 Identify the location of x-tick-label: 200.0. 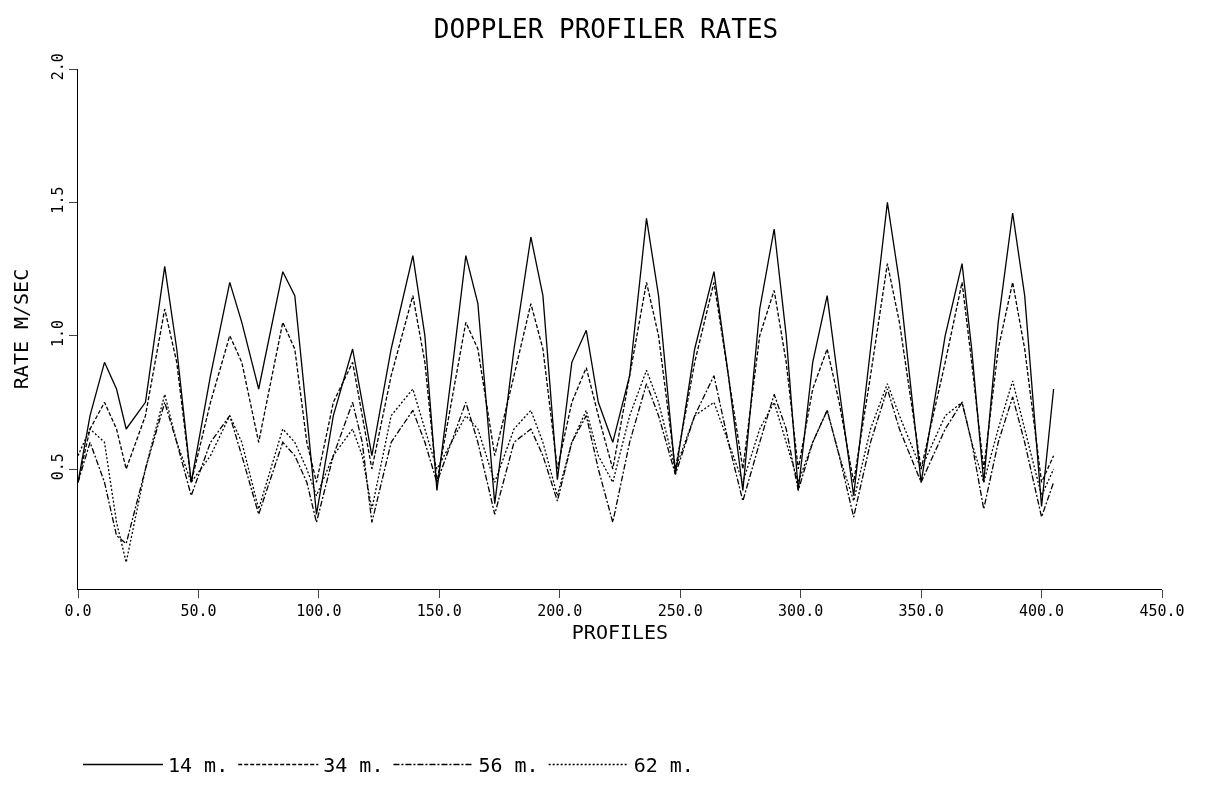
(560, 611).